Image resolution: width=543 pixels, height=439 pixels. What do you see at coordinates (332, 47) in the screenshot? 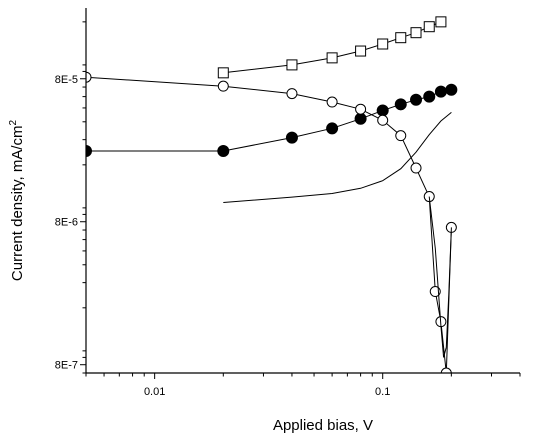
I see `series-0-line` at bounding box center [332, 47].